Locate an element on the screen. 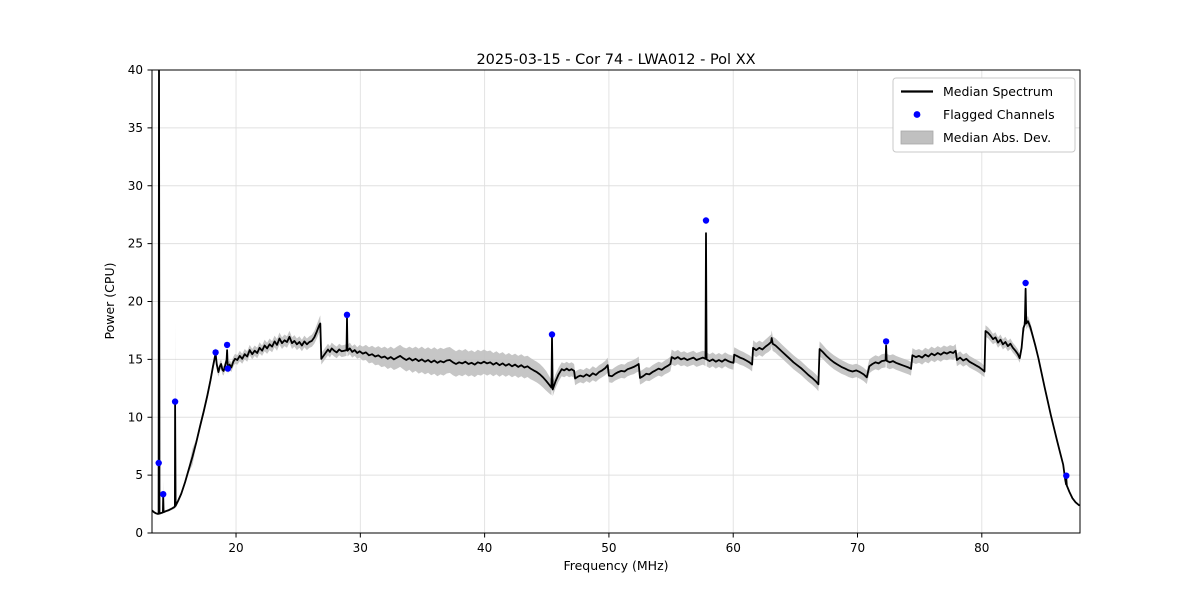 The image size is (1200, 600). x-tick-label: 80 is located at coordinates (981, 548).